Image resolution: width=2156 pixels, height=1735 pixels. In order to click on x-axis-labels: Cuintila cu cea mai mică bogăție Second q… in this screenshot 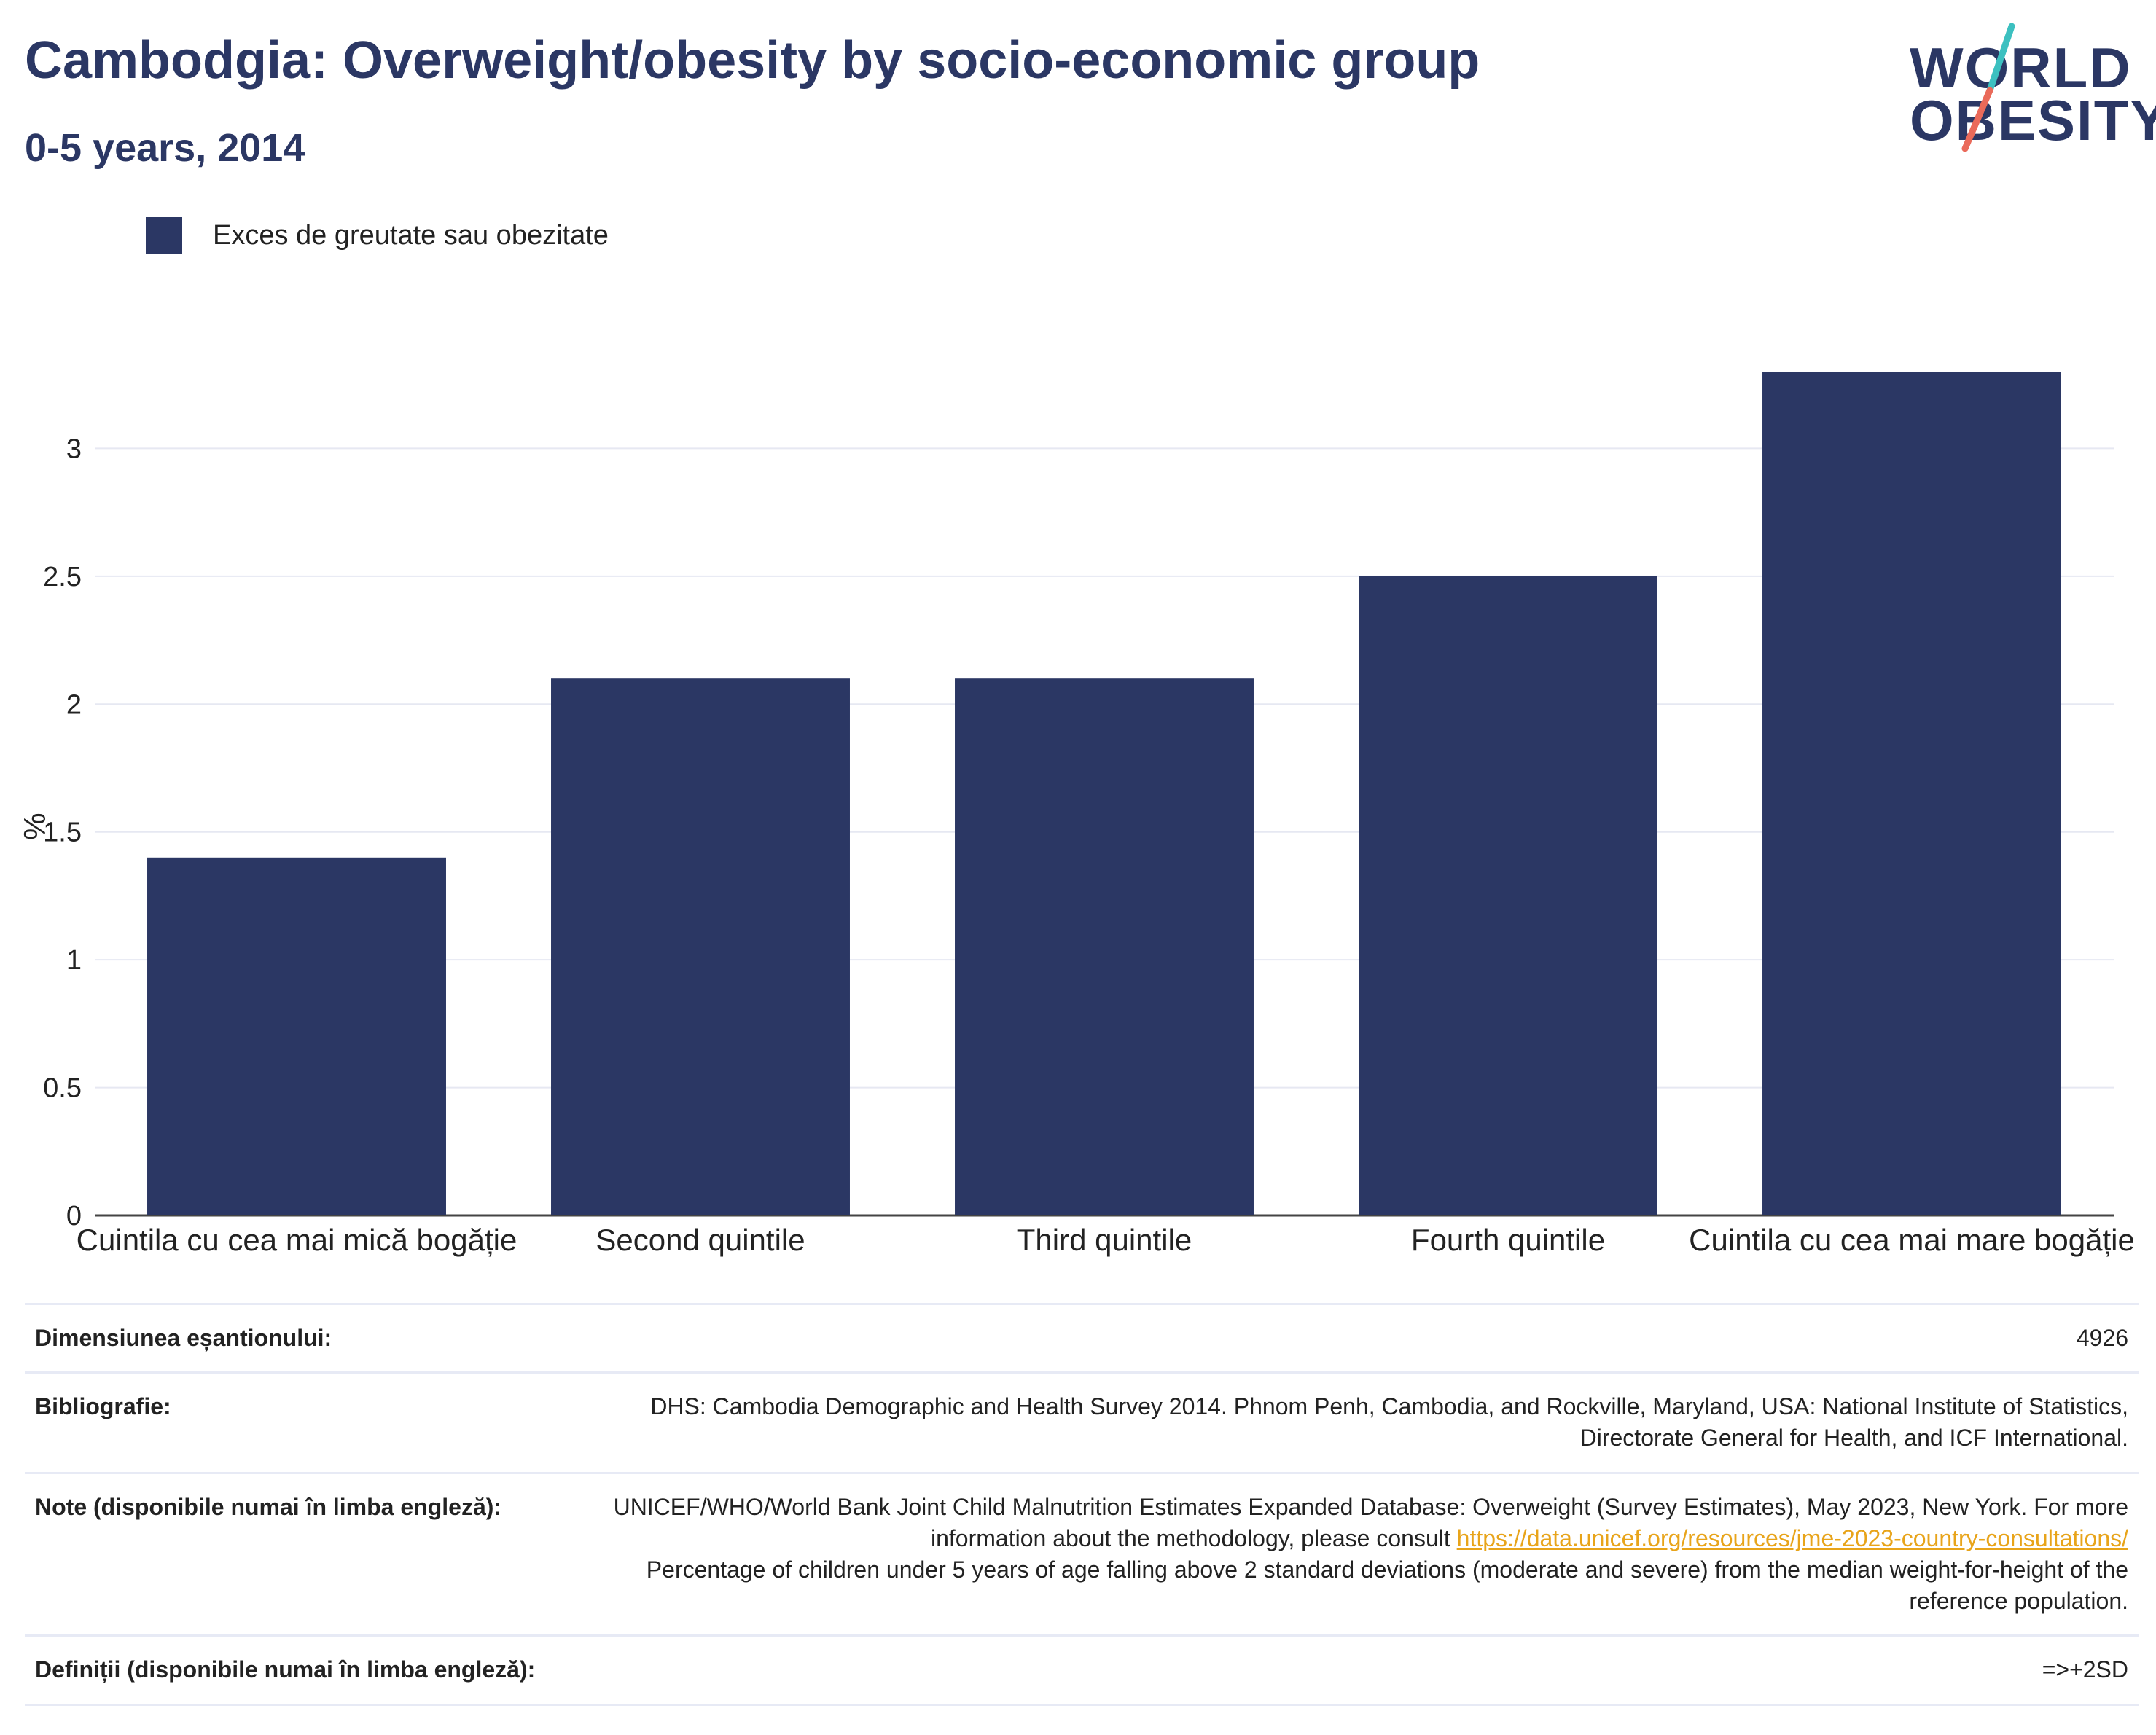, I will do `click(1106, 1240)`.